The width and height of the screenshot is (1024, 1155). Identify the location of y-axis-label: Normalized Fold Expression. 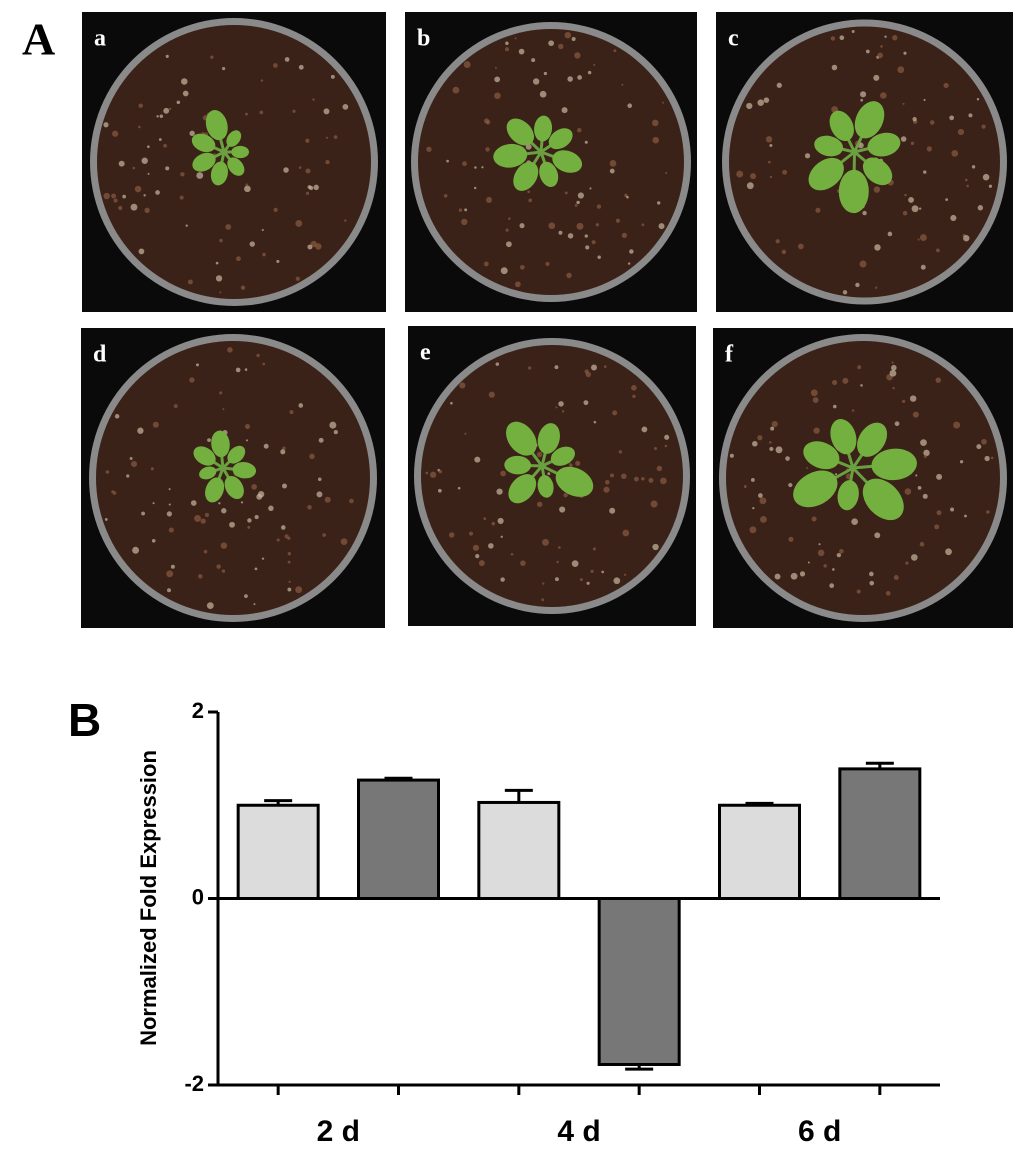
(148, 898).